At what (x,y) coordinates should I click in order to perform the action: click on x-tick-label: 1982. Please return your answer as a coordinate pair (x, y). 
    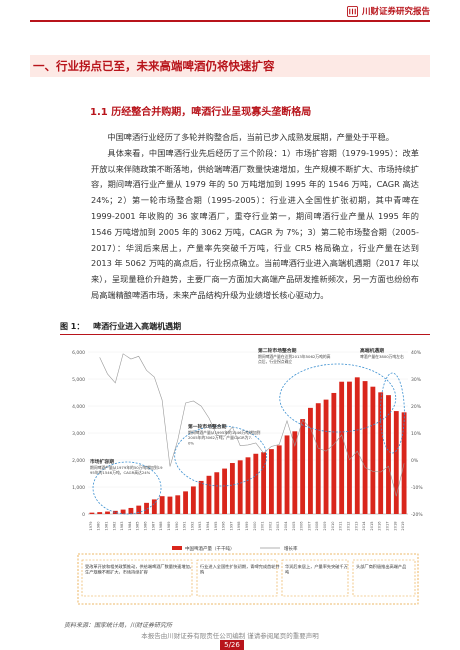
    Looking at the image, I should click on (114, 525).